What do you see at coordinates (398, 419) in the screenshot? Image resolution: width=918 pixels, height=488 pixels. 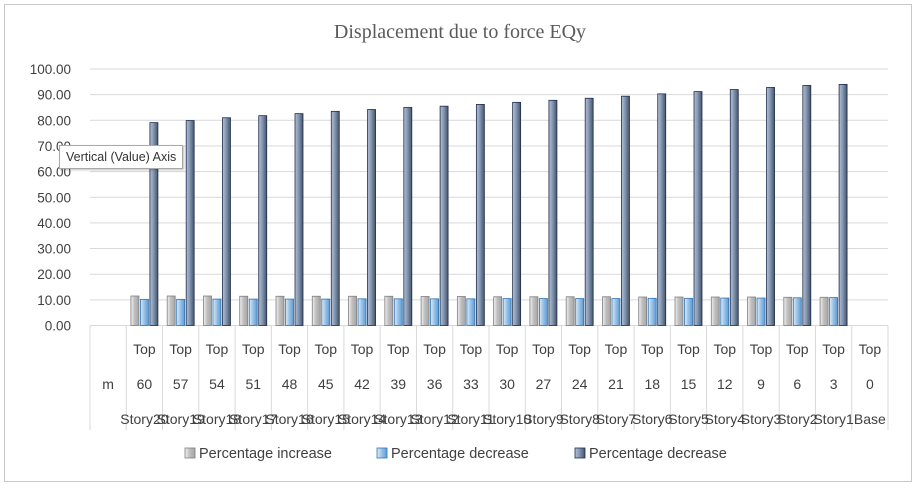 I see `category-label-story: Story13` at bounding box center [398, 419].